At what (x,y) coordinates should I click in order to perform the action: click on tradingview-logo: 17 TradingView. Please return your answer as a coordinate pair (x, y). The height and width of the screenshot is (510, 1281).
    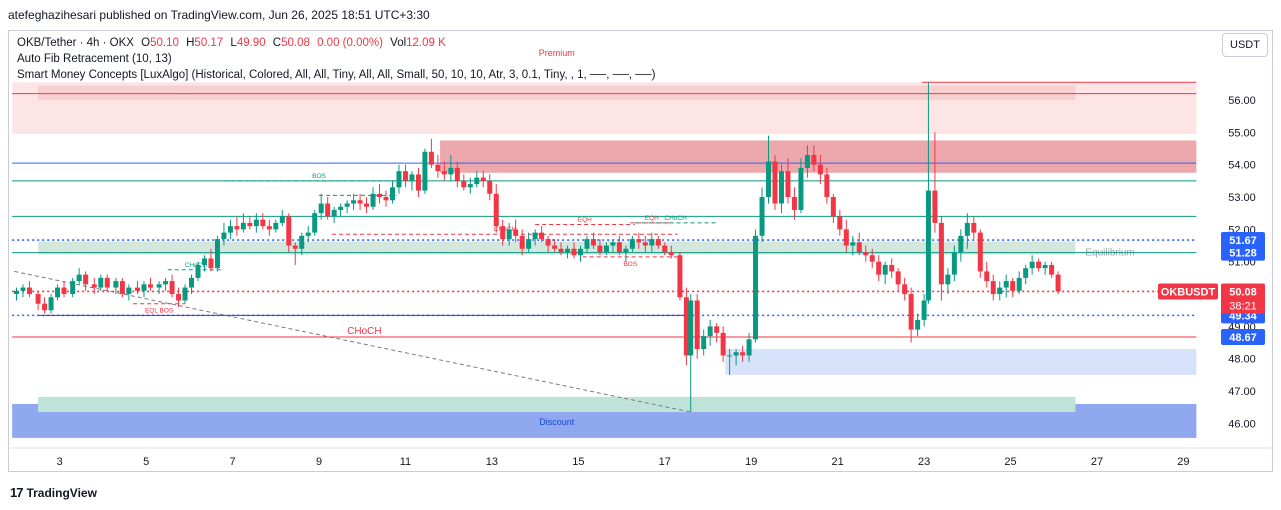
    Looking at the image, I should click on (53, 492).